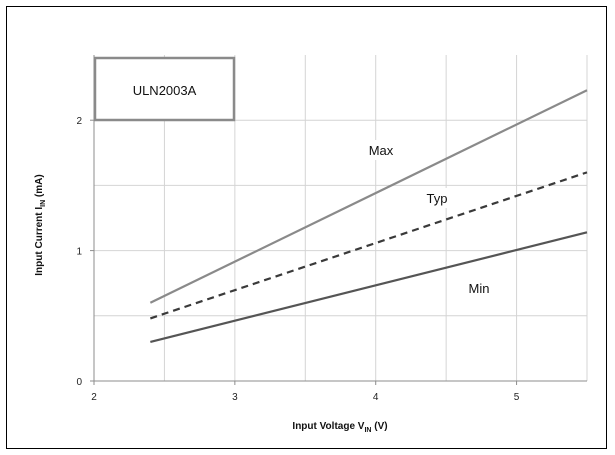  I want to click on series-label-backing-typ, so click(437, 198).